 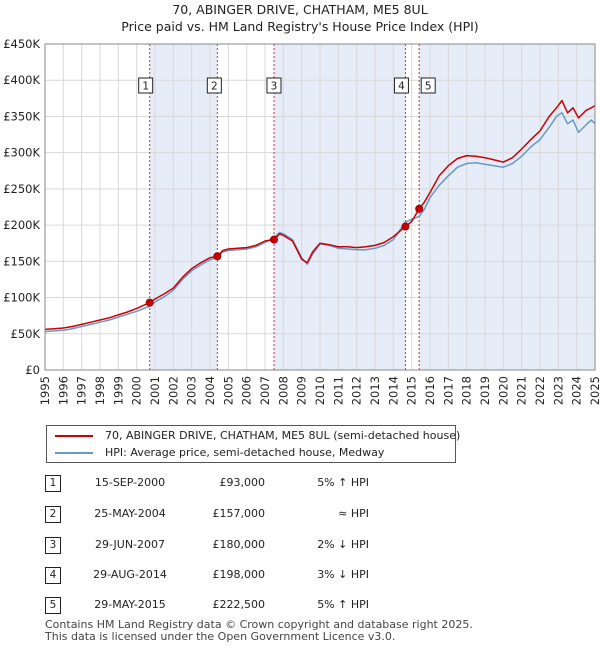 I want to click on x-tick-label: 2025, so click(x=594, y=390).